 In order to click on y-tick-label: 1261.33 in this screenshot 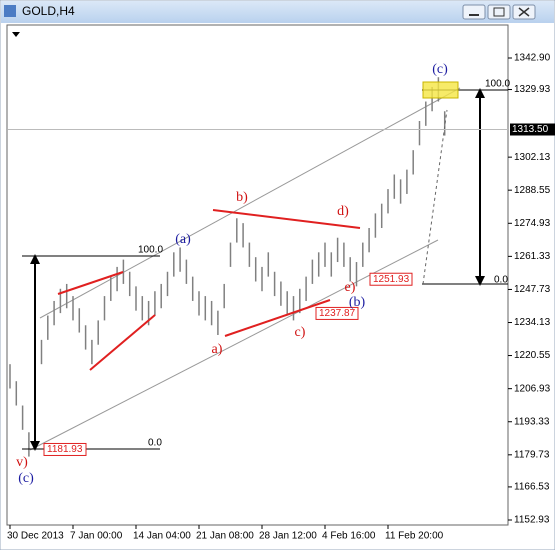, I will do `click(532, 256)`.